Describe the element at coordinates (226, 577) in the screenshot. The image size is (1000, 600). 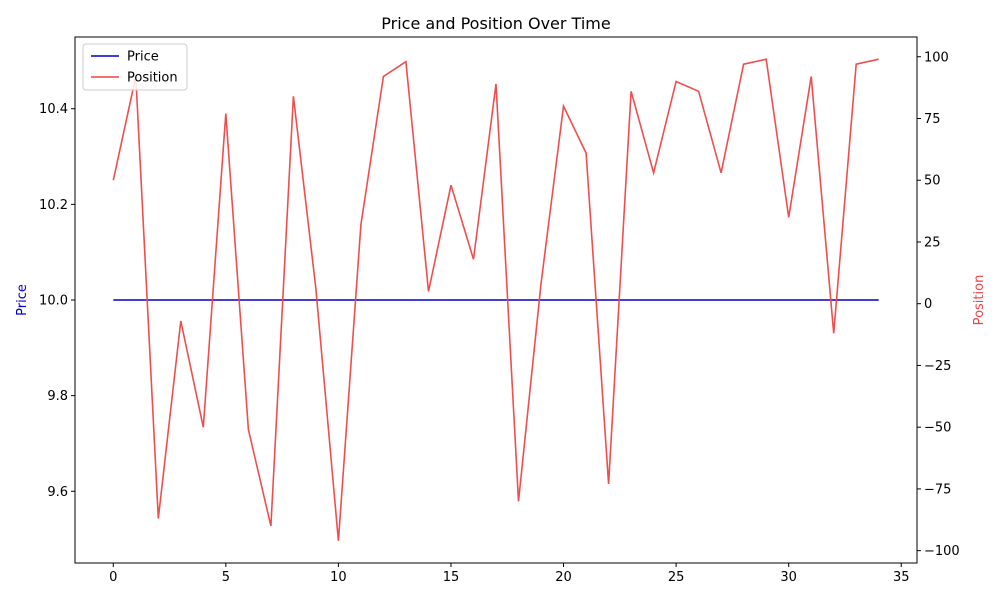
I see `x-tick-label: 5` at that location.